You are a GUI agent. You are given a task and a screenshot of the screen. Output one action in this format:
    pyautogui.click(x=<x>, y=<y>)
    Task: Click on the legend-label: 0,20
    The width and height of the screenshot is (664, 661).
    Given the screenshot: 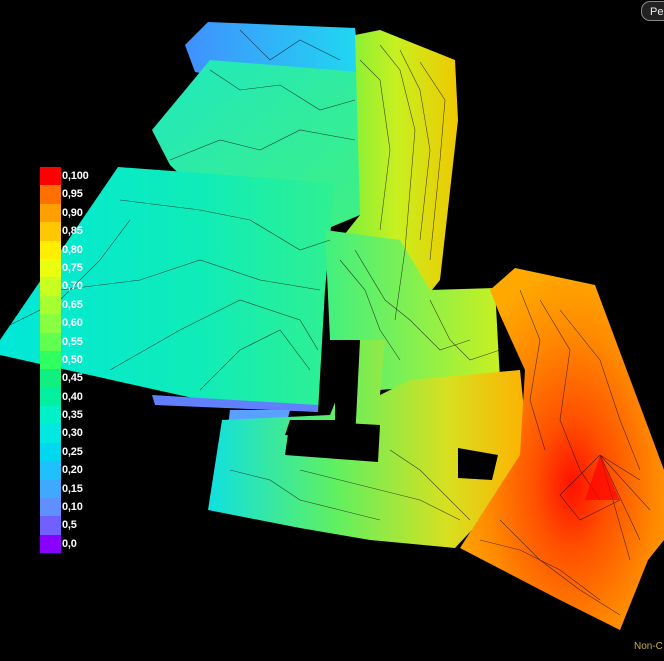 What is the action you would take?
    pyautogui.click(x=72, y=470)
    